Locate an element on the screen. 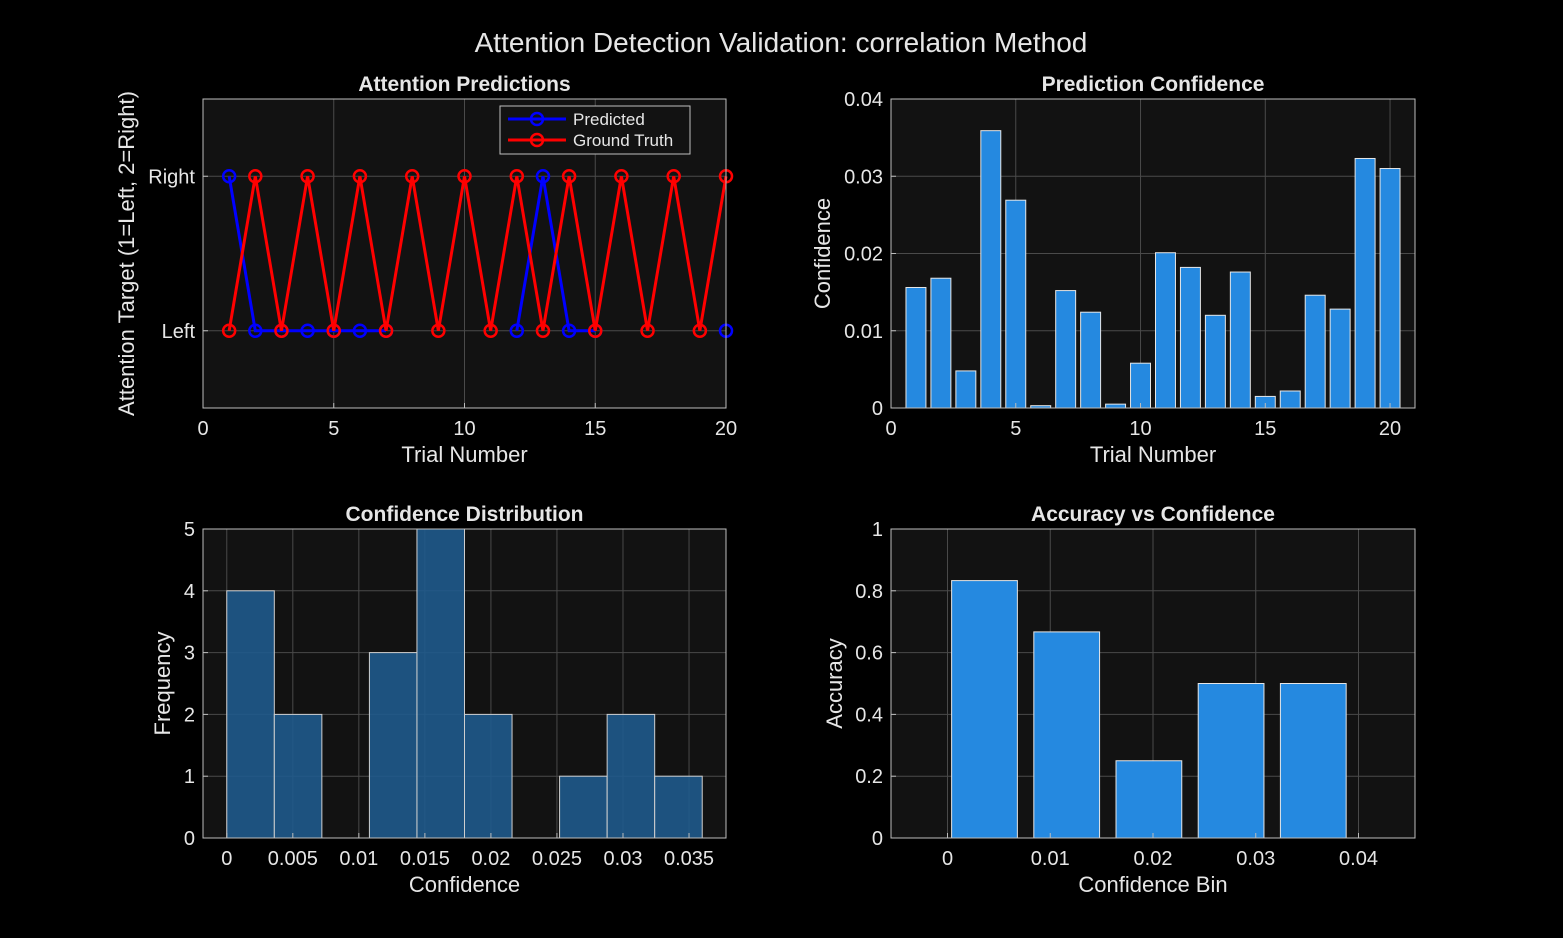 This screenshot has width=1563, height=938. y-tick-label-2: 0.02 is located at coordinates (863, 255).